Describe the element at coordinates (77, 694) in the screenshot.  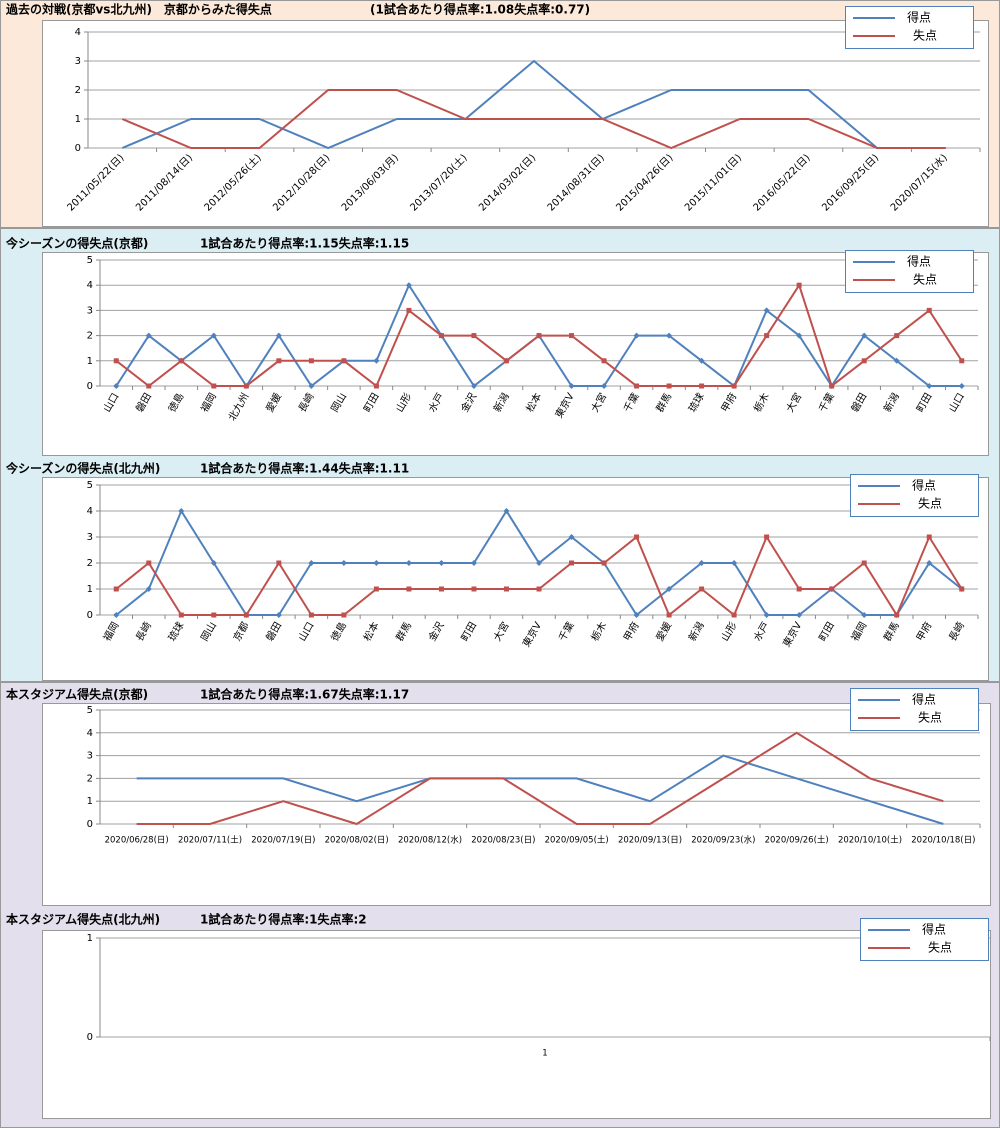
I see `chart-title: 本スタジアム得失点(京都)` at that location.